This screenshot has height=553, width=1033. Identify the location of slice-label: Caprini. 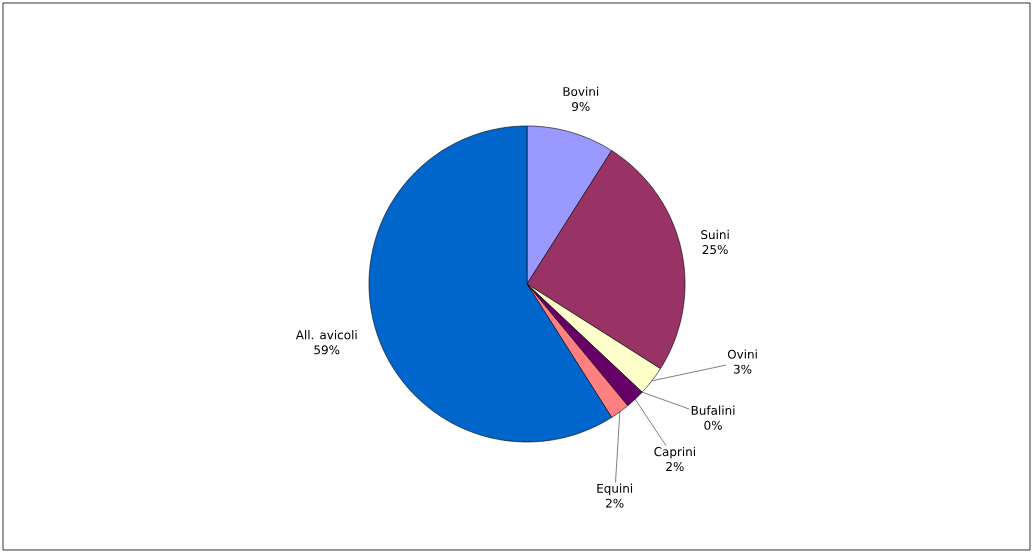
(674, 452).